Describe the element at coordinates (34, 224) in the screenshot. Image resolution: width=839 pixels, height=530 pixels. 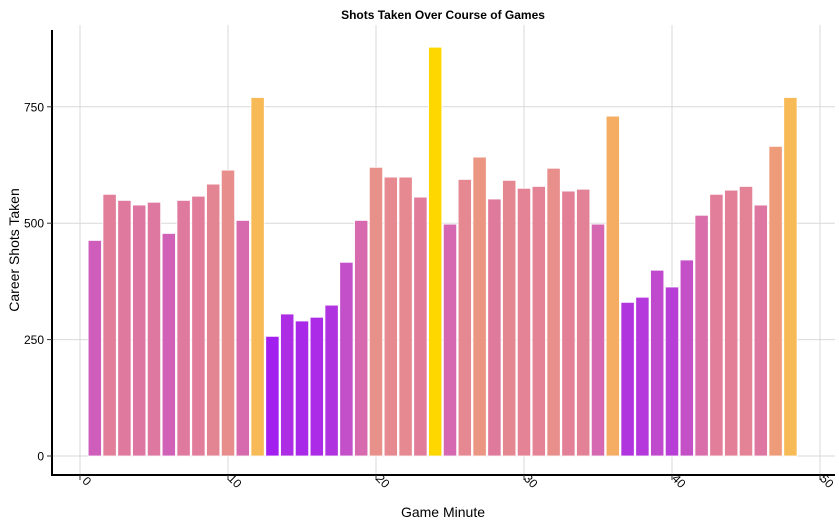
I see `y-tick-label: 500` at that location.